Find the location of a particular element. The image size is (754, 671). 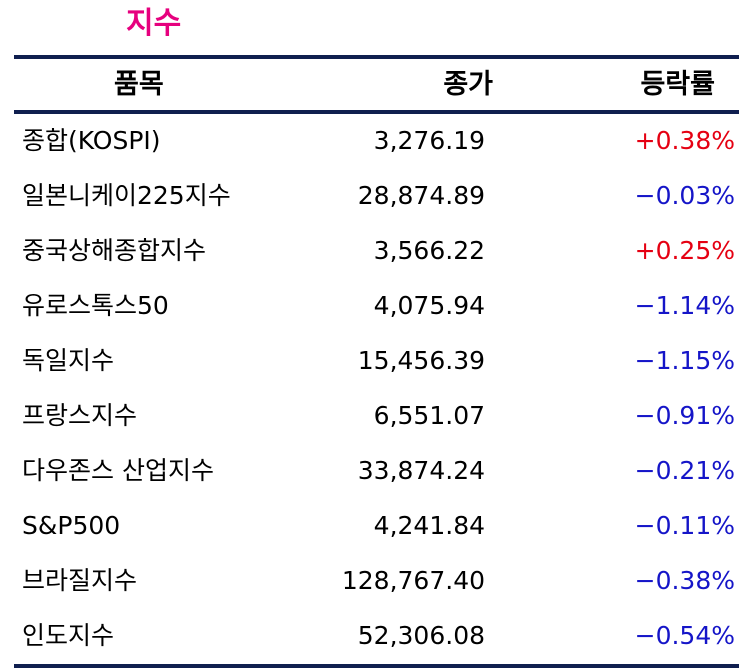

index-price: 52,306.08 is located at coordinates (421, 635).